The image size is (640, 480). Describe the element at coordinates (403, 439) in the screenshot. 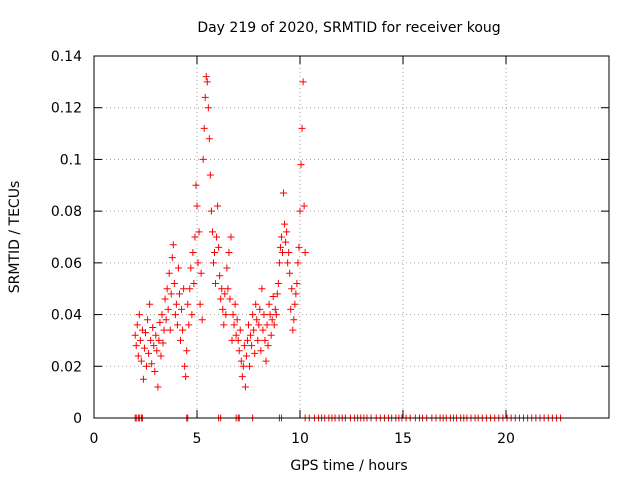

I see `x-tick-label: 15` at that location.